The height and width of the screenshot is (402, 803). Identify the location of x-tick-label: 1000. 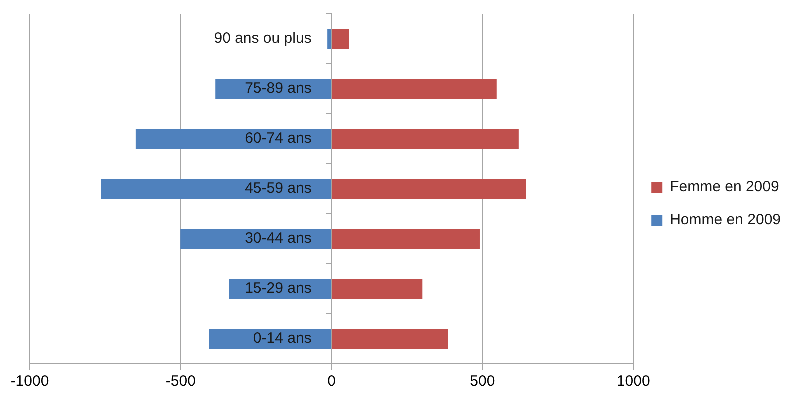
(633, 381).